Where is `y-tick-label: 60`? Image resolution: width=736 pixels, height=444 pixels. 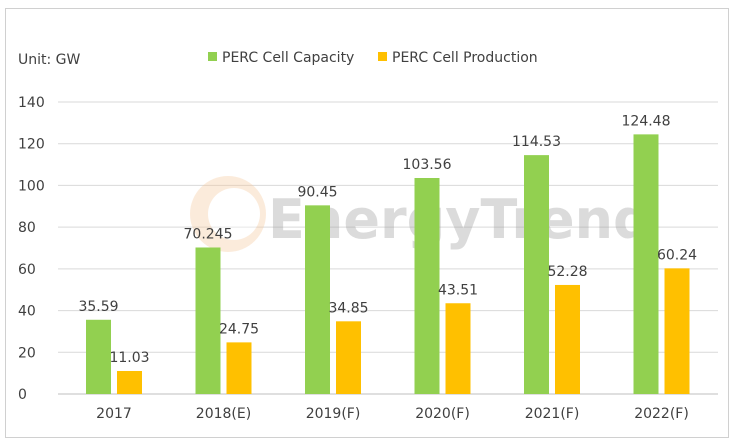
y-tick-label: 60 is located at coordinates (27, 270).